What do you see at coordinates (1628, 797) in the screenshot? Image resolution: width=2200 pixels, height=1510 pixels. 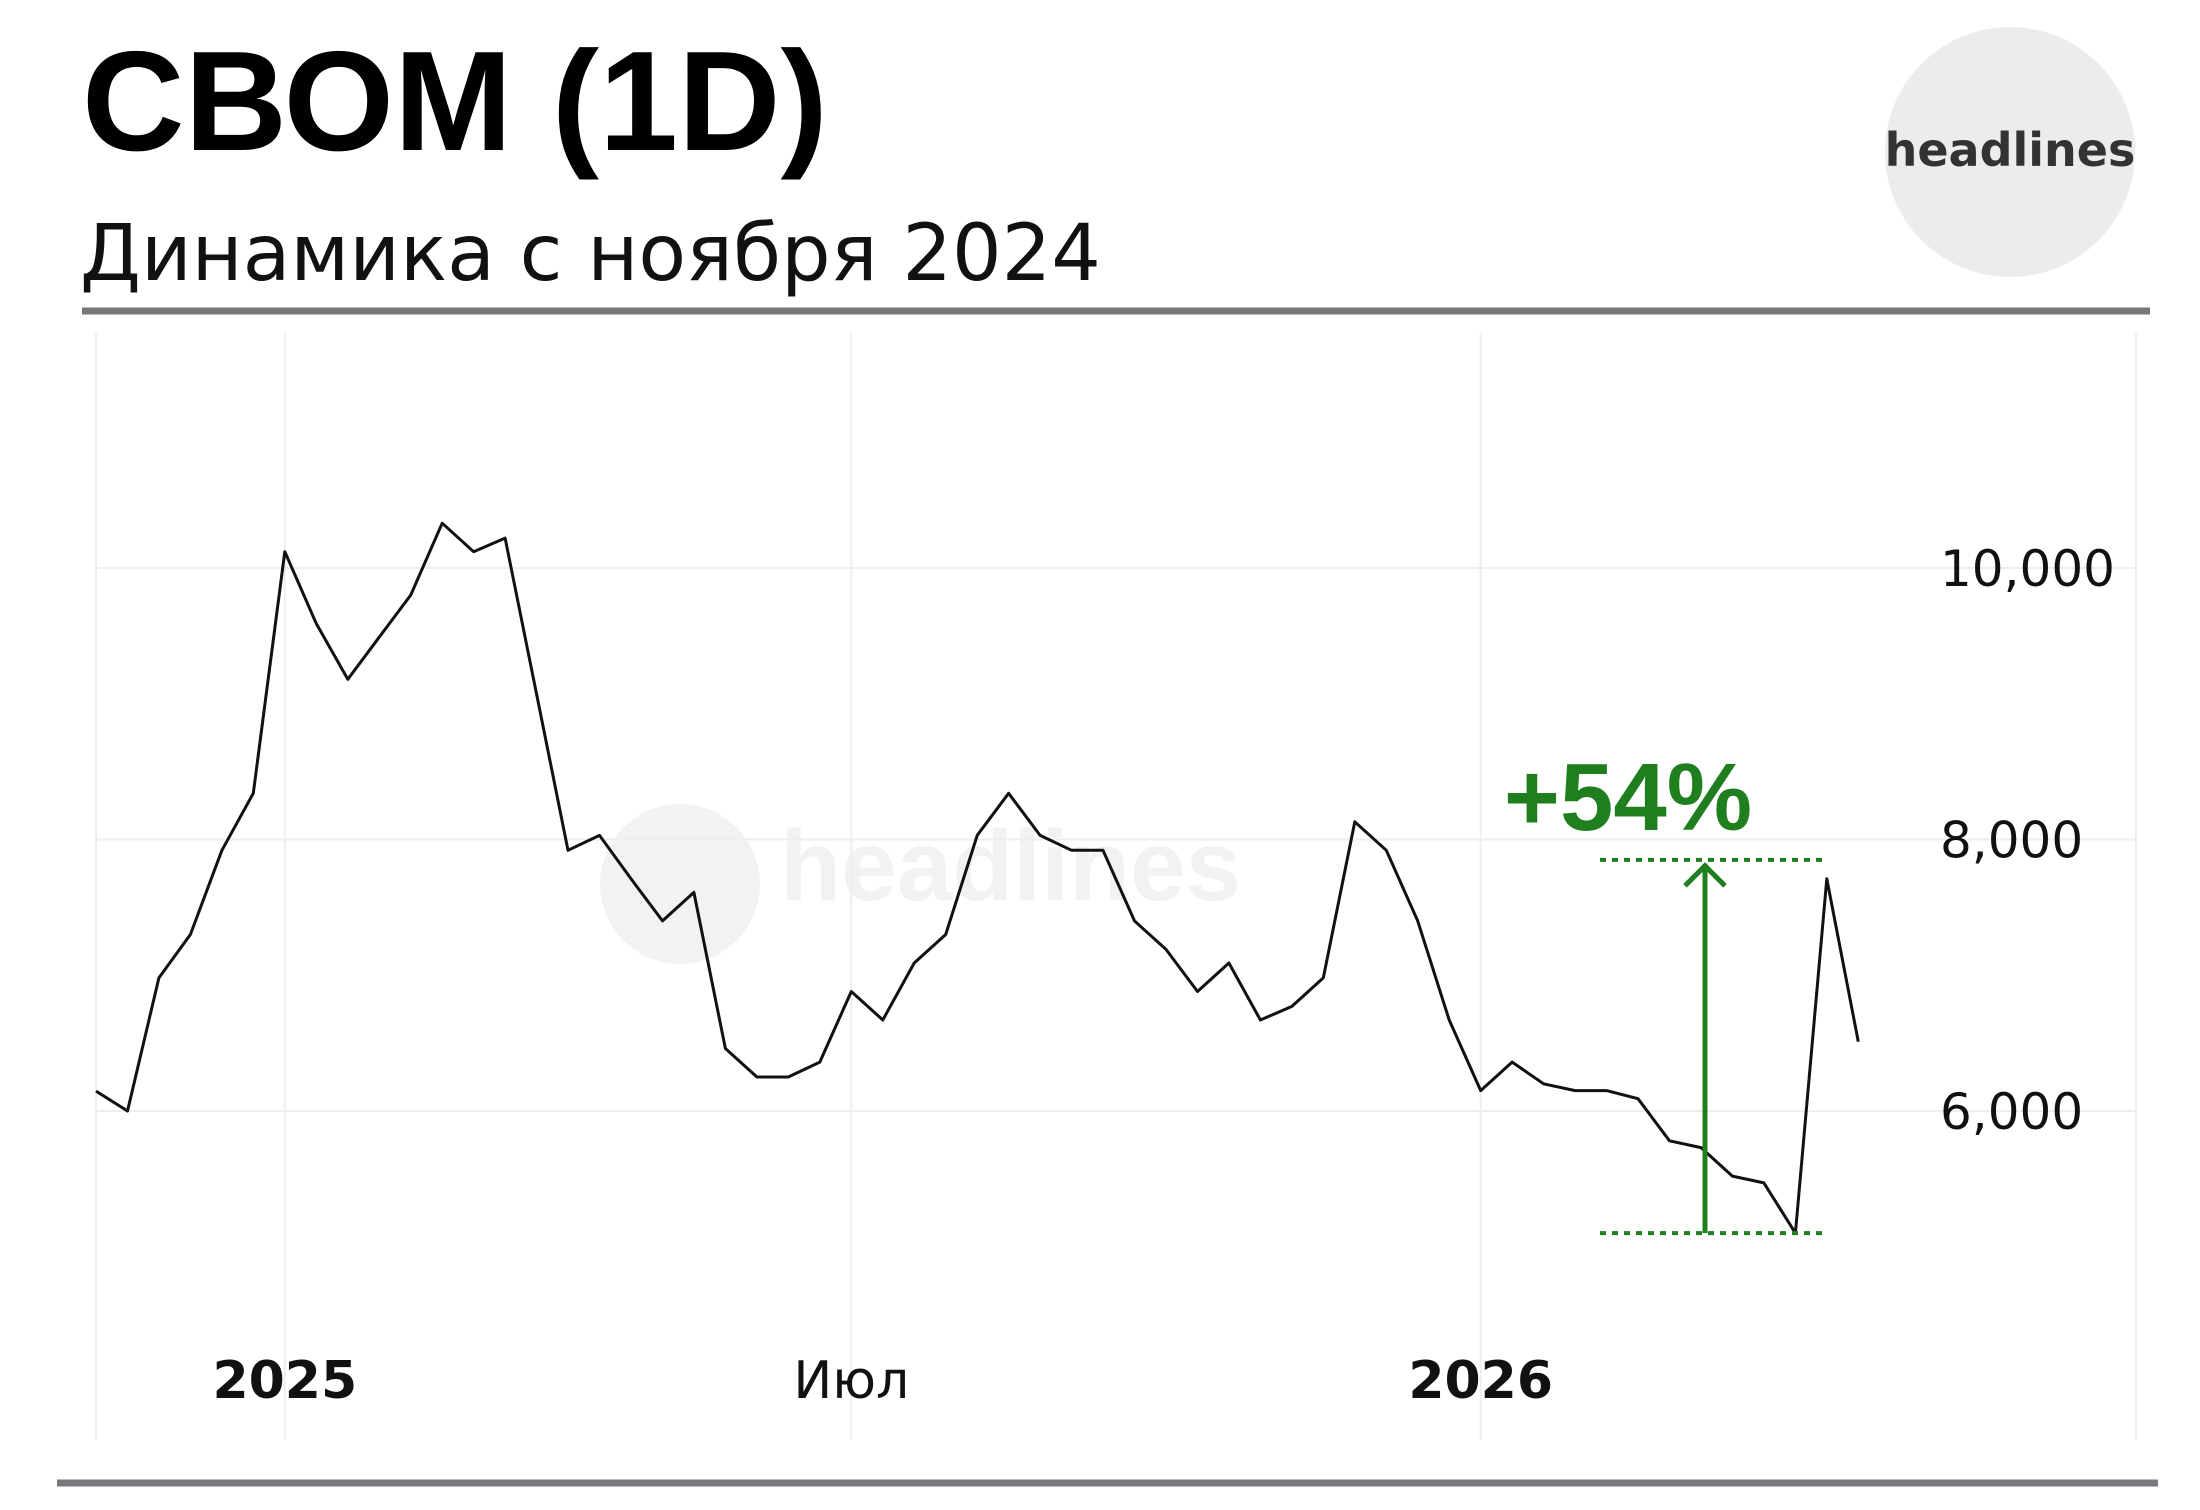 I see `annotation-label: +54%` at bounding box center [1628, 797].